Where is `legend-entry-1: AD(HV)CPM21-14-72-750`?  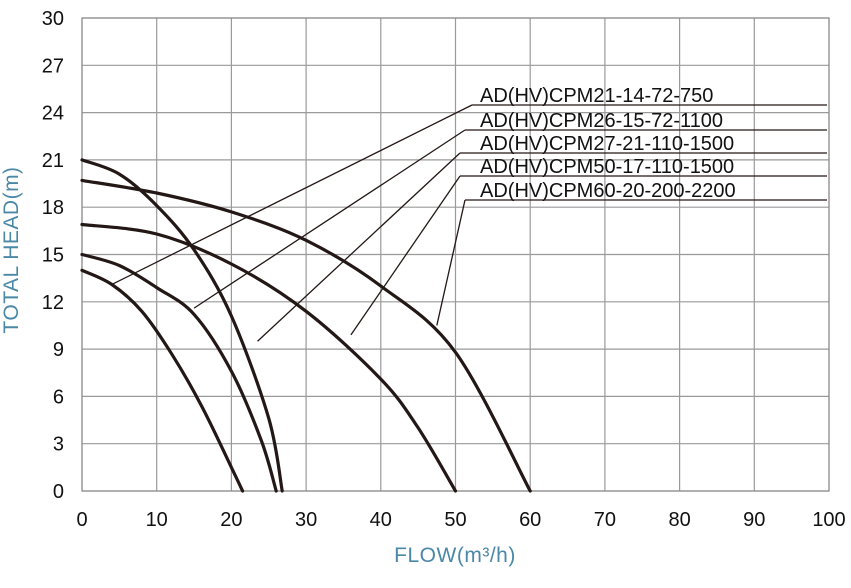 legend-entry-1: AD(HV)CPM21-14-72-750 is located at coordinates (596, 96).